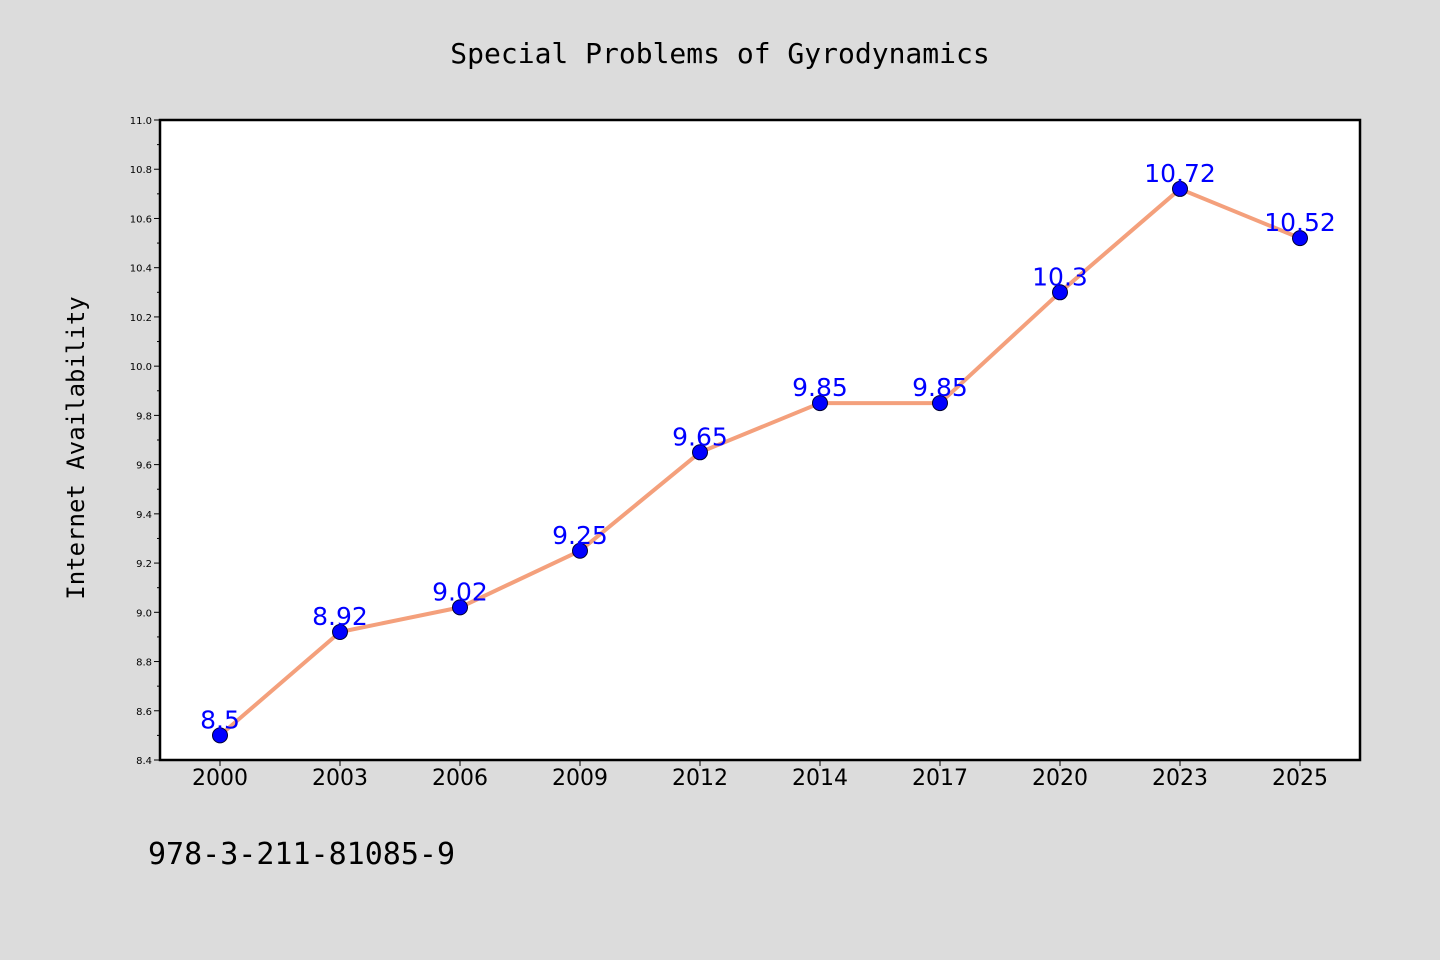 Image resolution: width=1440 pixels, height=960 pixels. What do you see at coordinates (144, 613) in the screenshot?
I see `y-tick-label: 9.0` at bounding box center [144, 613].